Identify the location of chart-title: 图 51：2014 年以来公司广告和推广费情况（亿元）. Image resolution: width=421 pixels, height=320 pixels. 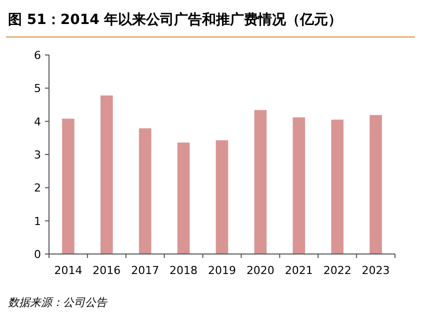
(175, 19).